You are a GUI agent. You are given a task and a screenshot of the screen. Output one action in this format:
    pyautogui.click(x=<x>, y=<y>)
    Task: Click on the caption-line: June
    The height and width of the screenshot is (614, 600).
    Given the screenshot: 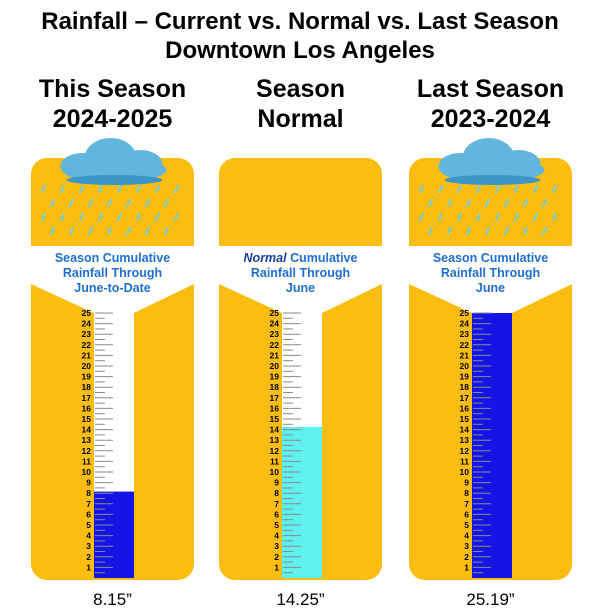 What is the action you would take?
    pyautogui.click(x=300, y=288)
    